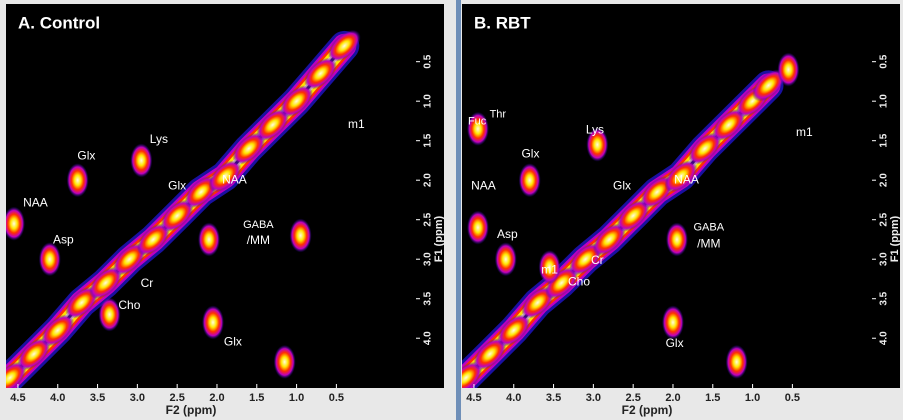 The width and height of the screenshot is (903, 420). What do you see at coordinates (708, 243) in the screenshot?
I see `peak-label: /MM` at bounding box center [708, 243].